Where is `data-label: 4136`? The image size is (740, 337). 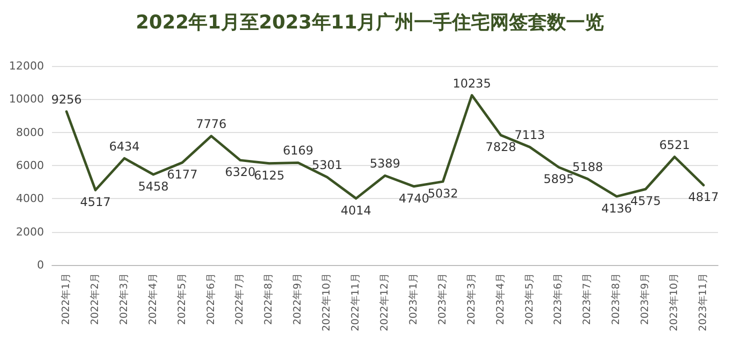 data-label: 4136 is located at coordinates (616, 208).